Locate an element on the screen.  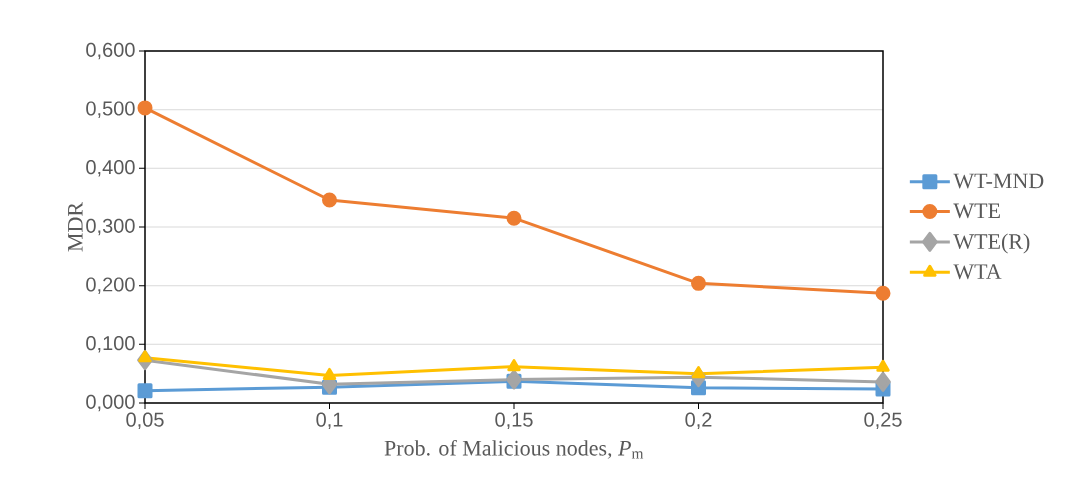
y-axis-title: MDR is located at coordinates (75, 226).